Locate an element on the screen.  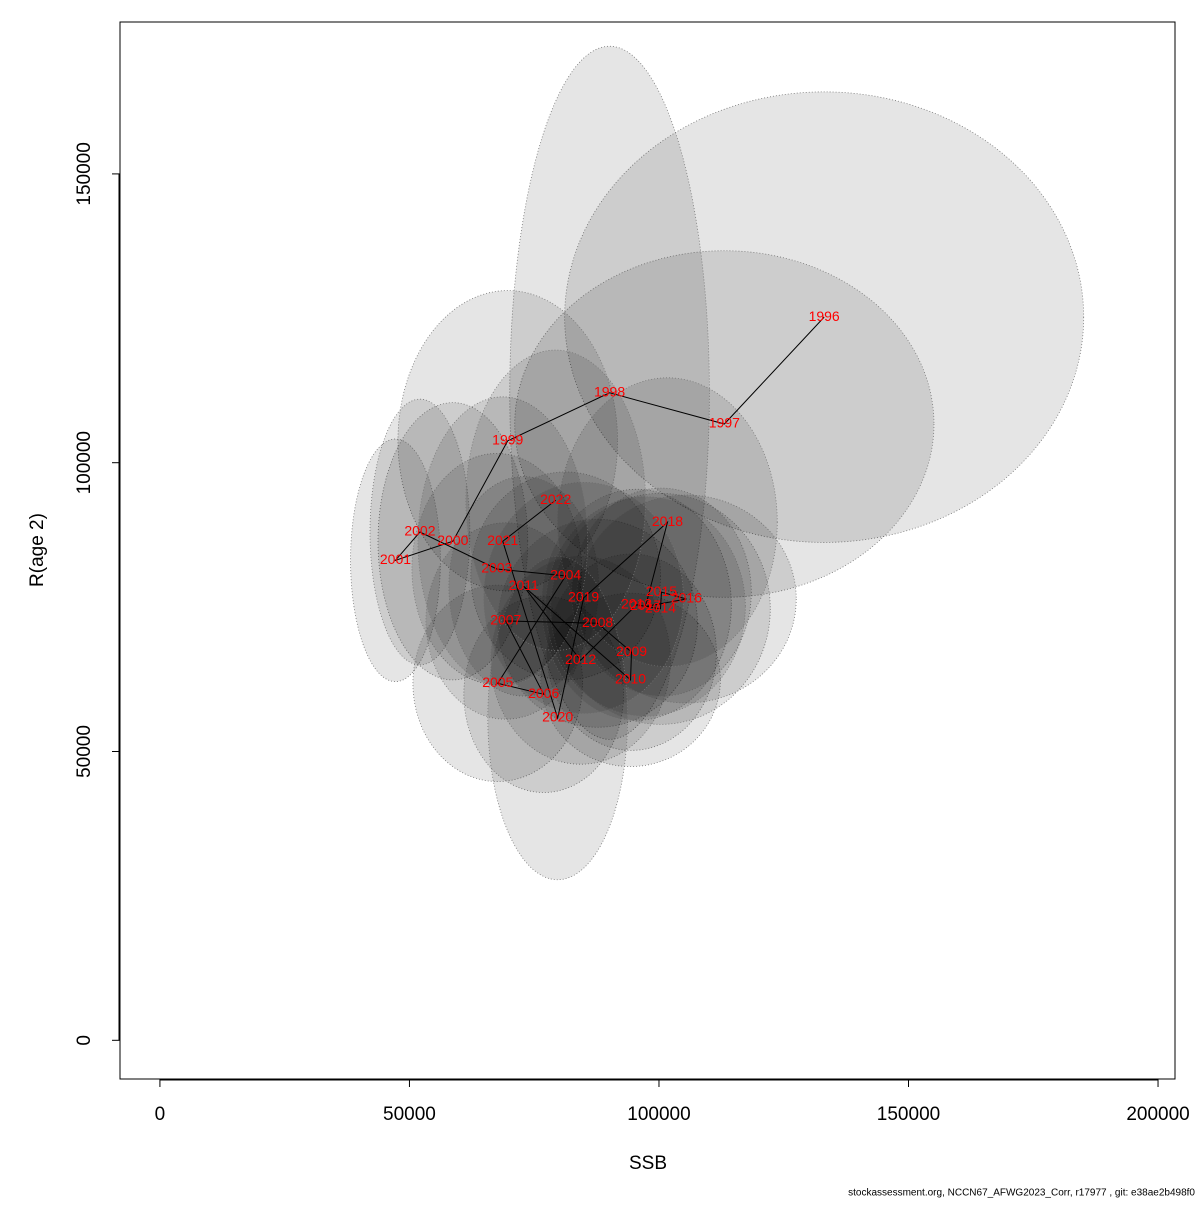
year-label: 1999 is located at coordinates (507, 439).